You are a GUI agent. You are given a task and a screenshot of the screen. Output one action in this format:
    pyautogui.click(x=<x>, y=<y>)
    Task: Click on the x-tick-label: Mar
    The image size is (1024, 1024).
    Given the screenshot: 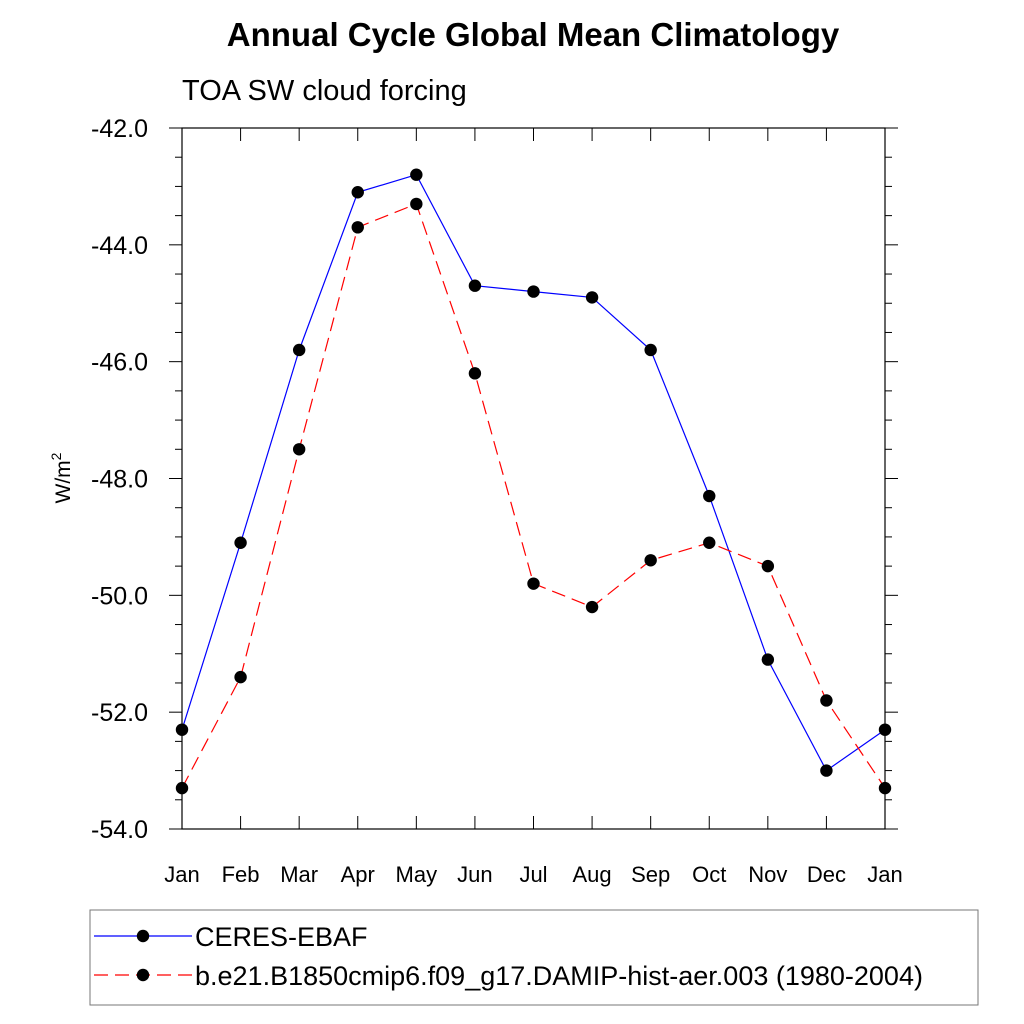 What is the action you would take?
    pyautogui.click(x=299, y=874)
    